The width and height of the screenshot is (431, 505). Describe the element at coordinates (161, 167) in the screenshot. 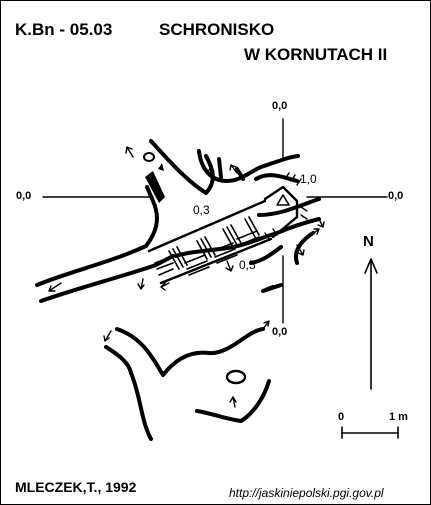

I see `boulder-chip` at that location.